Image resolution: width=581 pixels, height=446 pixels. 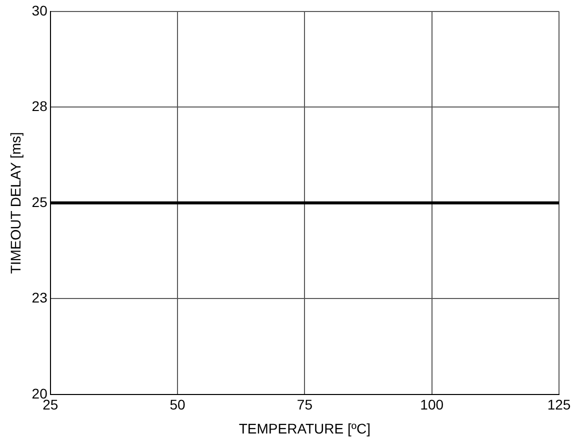 I want to click on x-tick-label: 50, so click(x=178, y=404).